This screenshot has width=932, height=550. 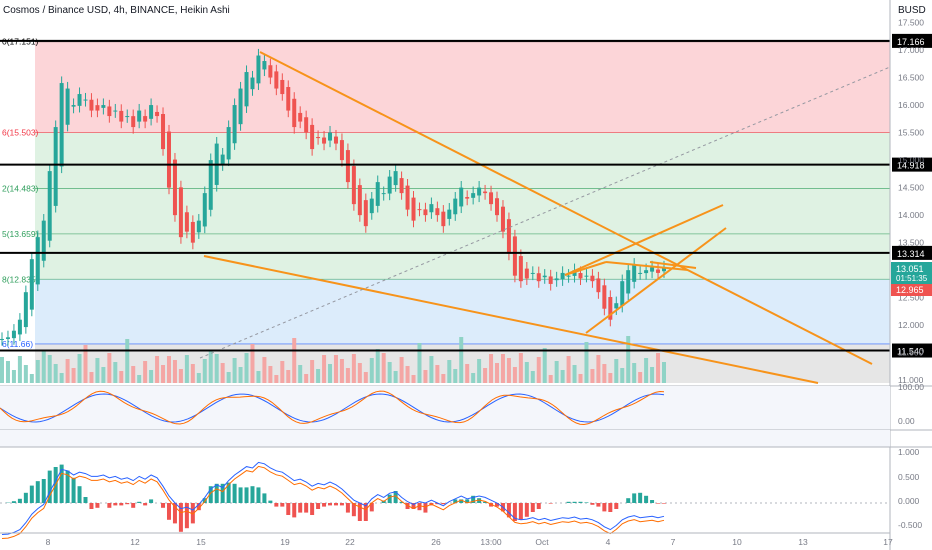 What do you see at coordinates (332, 408) in the screenshot?
I see `stoch-k-line` at bounding box center [332, 408].